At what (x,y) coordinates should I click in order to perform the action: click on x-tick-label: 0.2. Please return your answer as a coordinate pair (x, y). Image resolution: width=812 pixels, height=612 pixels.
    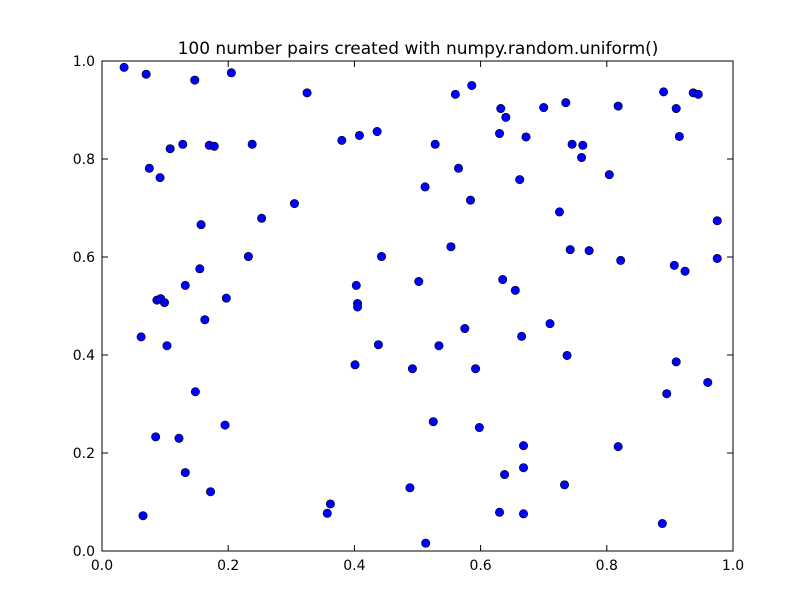
    Looking at the image, I should click on (228, 566).